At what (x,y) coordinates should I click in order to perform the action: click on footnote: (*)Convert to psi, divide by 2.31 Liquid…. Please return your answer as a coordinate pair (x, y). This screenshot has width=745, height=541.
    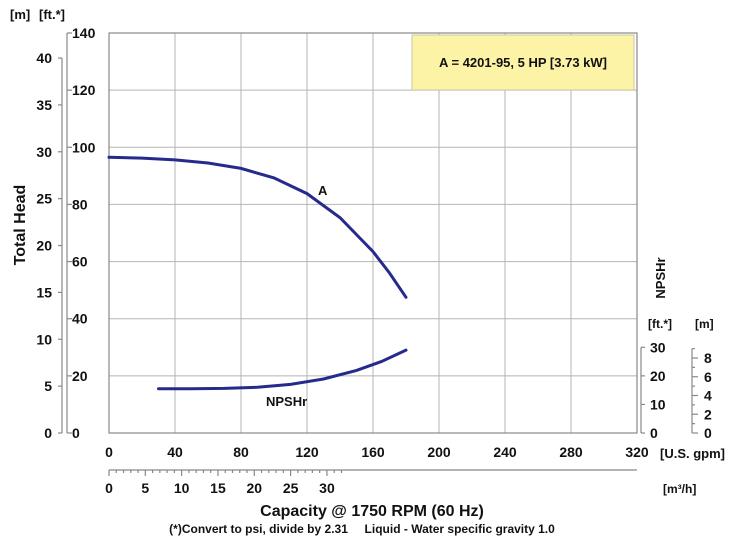
    Looking at the image, I should click on (362, 529).